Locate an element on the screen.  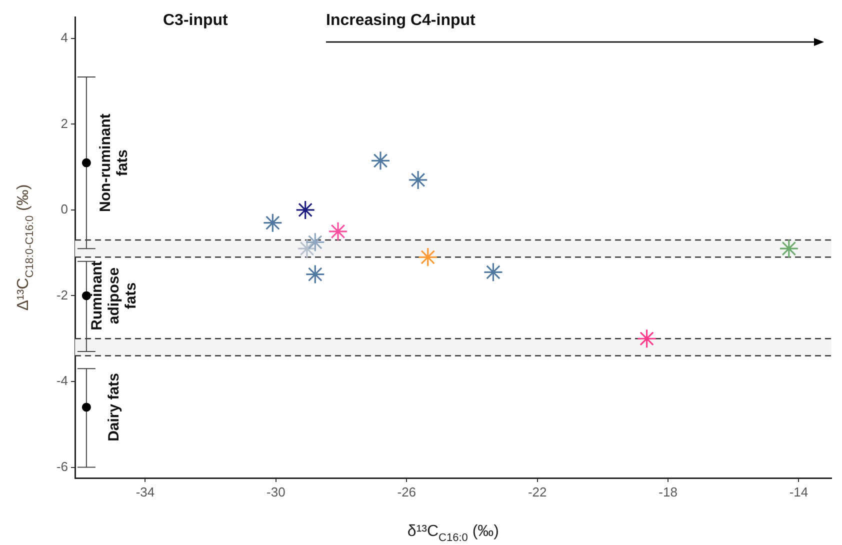
x-tick-label: -26 is located at coordinates (406, 492).